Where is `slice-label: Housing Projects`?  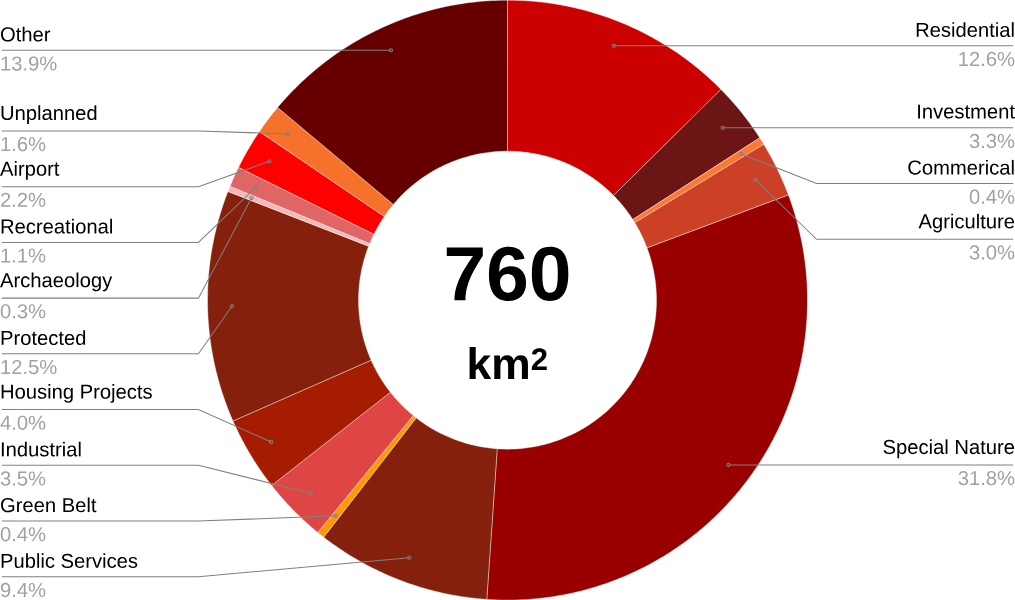 slice-label: Housing Projects is located at coordinates (76, 393).